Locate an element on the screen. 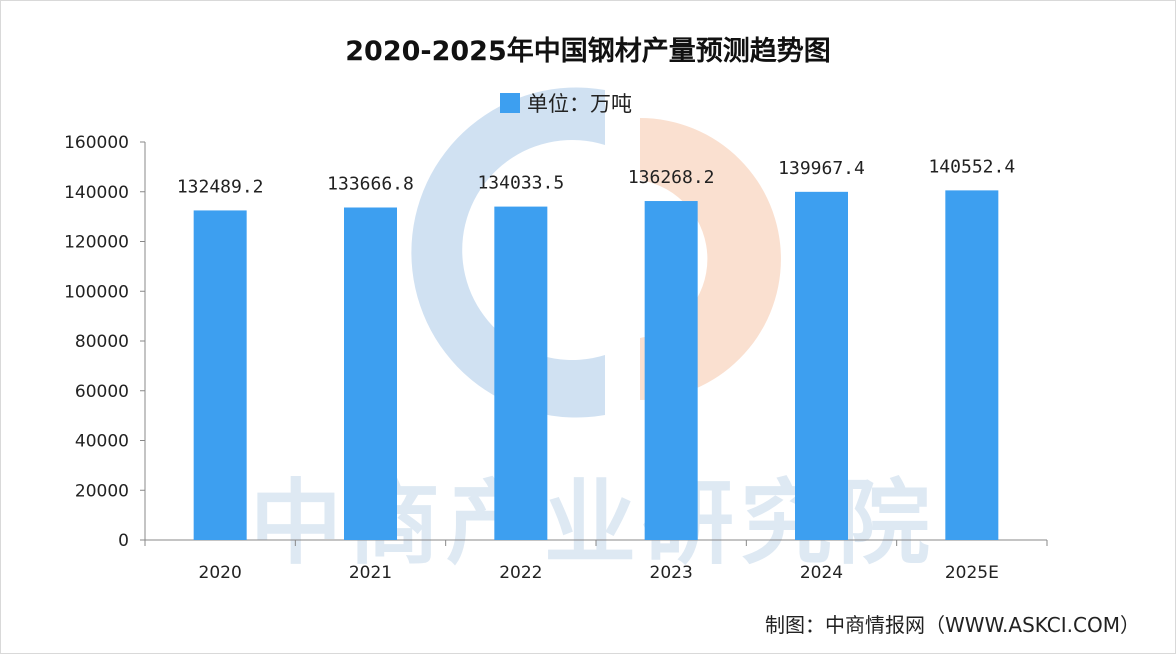  y-tick-label: 80000 is located at coordinates (102, 342).